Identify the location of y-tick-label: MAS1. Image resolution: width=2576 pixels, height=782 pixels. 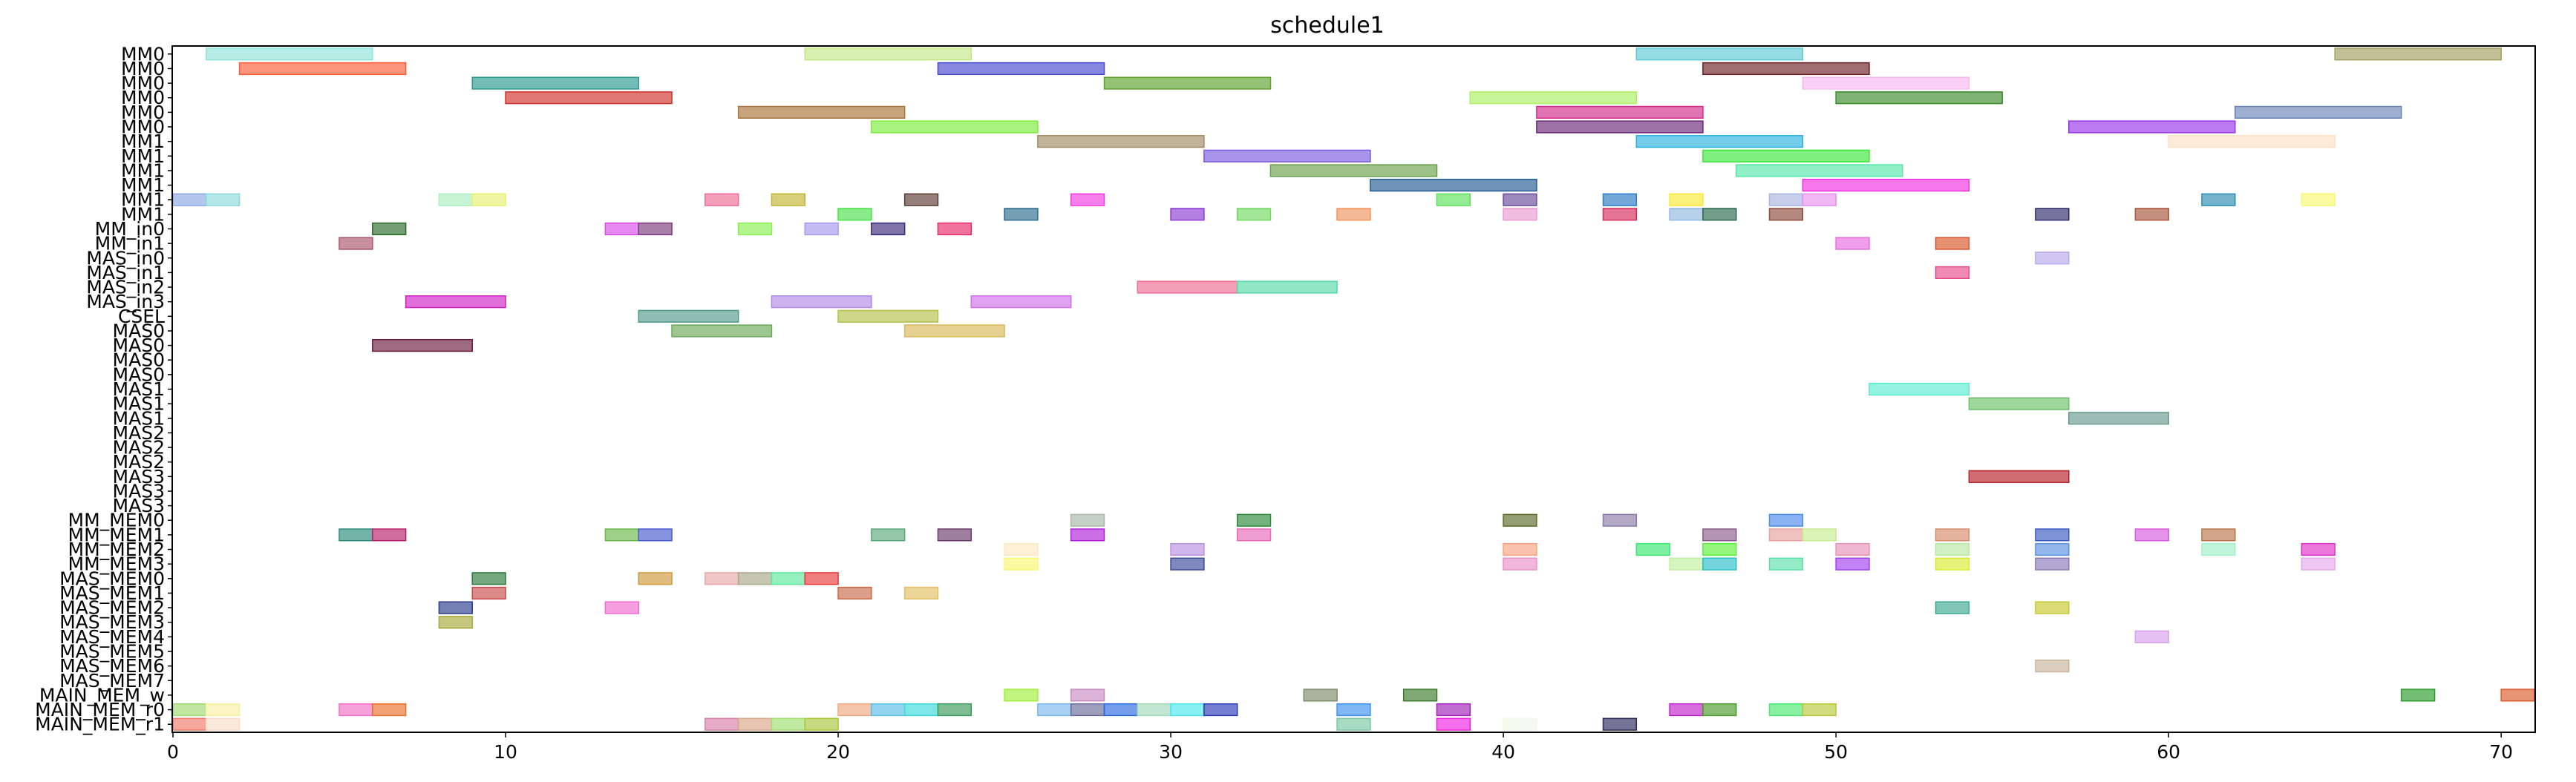
(139, 418).